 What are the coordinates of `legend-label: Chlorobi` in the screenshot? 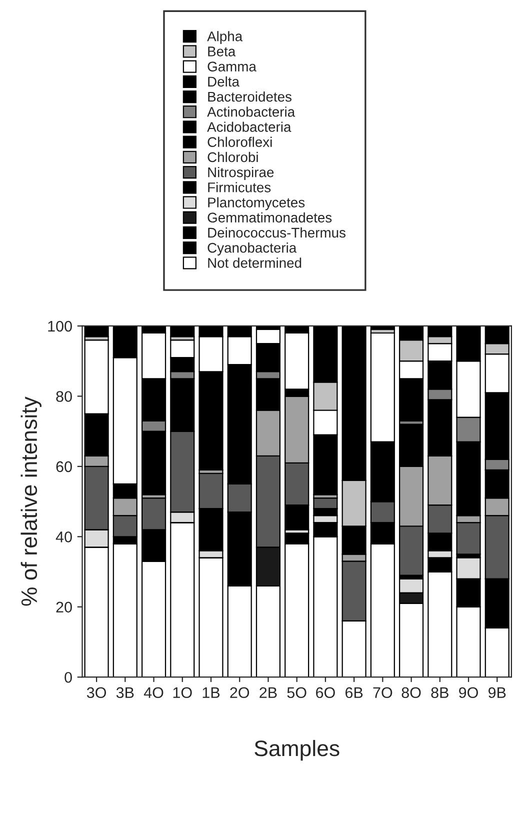 It's located at (233, 157).